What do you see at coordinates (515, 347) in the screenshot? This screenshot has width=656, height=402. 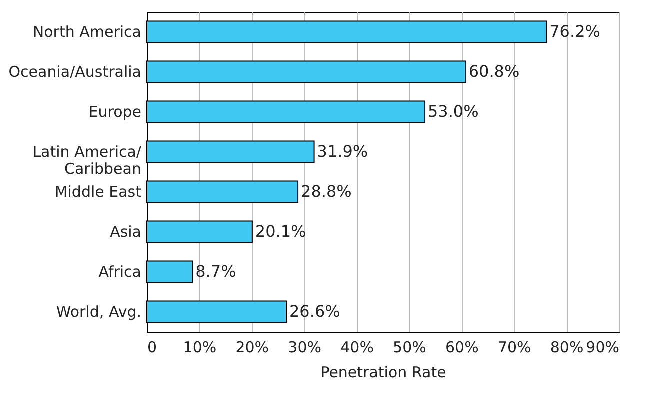 I see `x-tick-label: 70%` at bounding box center [515, 347].